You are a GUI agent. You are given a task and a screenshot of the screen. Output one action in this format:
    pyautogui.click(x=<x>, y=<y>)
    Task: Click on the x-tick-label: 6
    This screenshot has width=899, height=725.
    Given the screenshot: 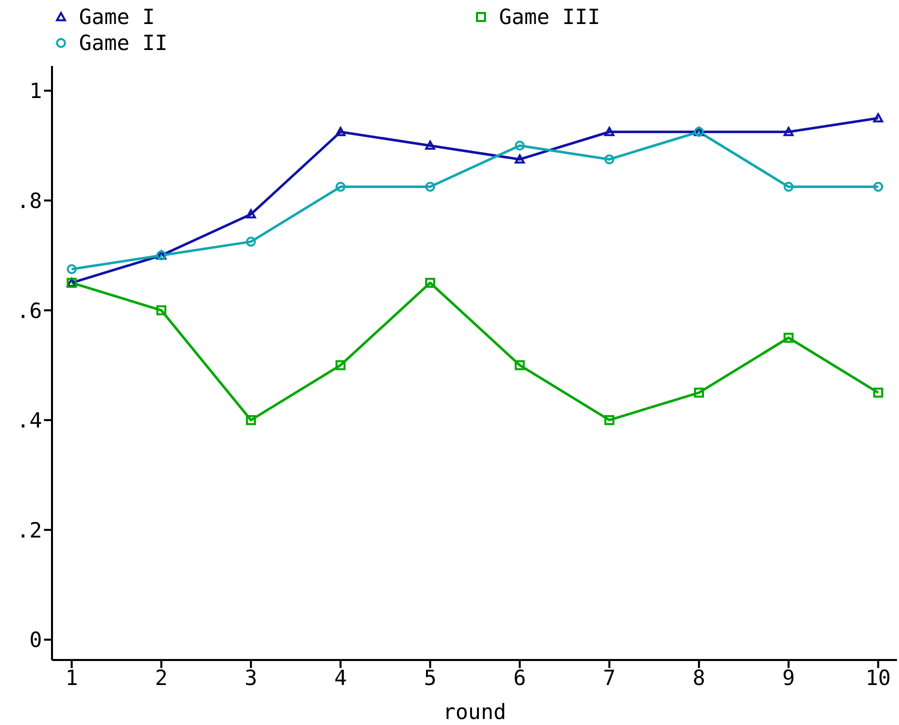 What is the action you would take?
    pyautogui.click(x=519, y=678)
    